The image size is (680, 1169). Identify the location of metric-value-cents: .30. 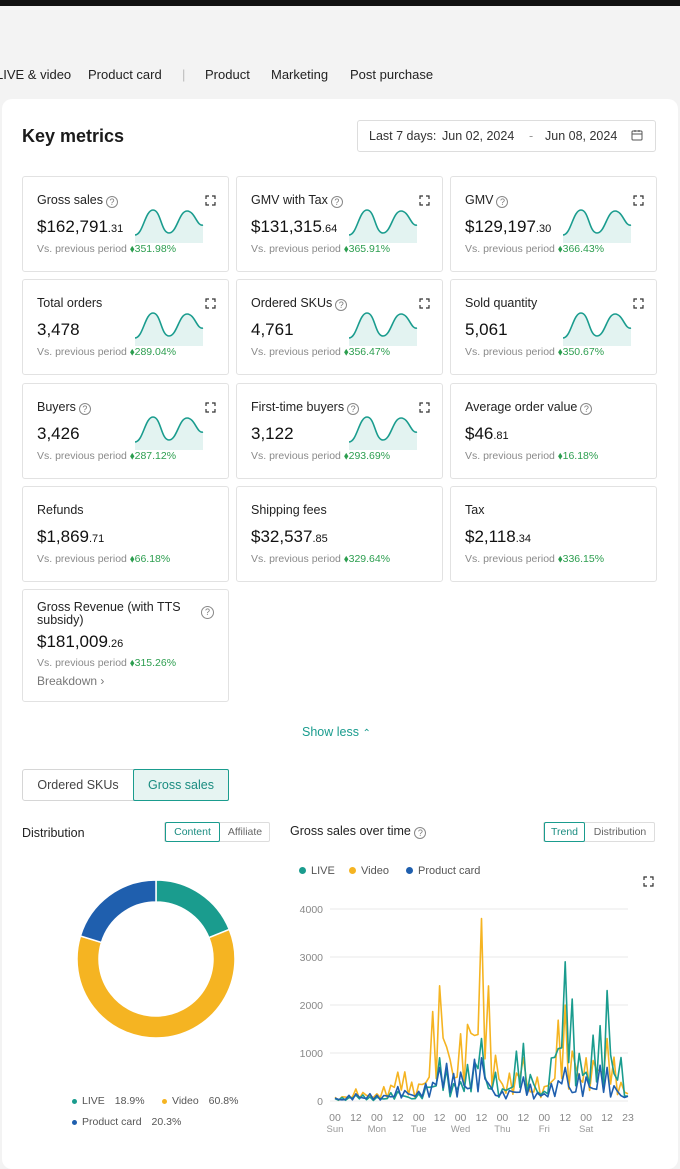
(543, 229).